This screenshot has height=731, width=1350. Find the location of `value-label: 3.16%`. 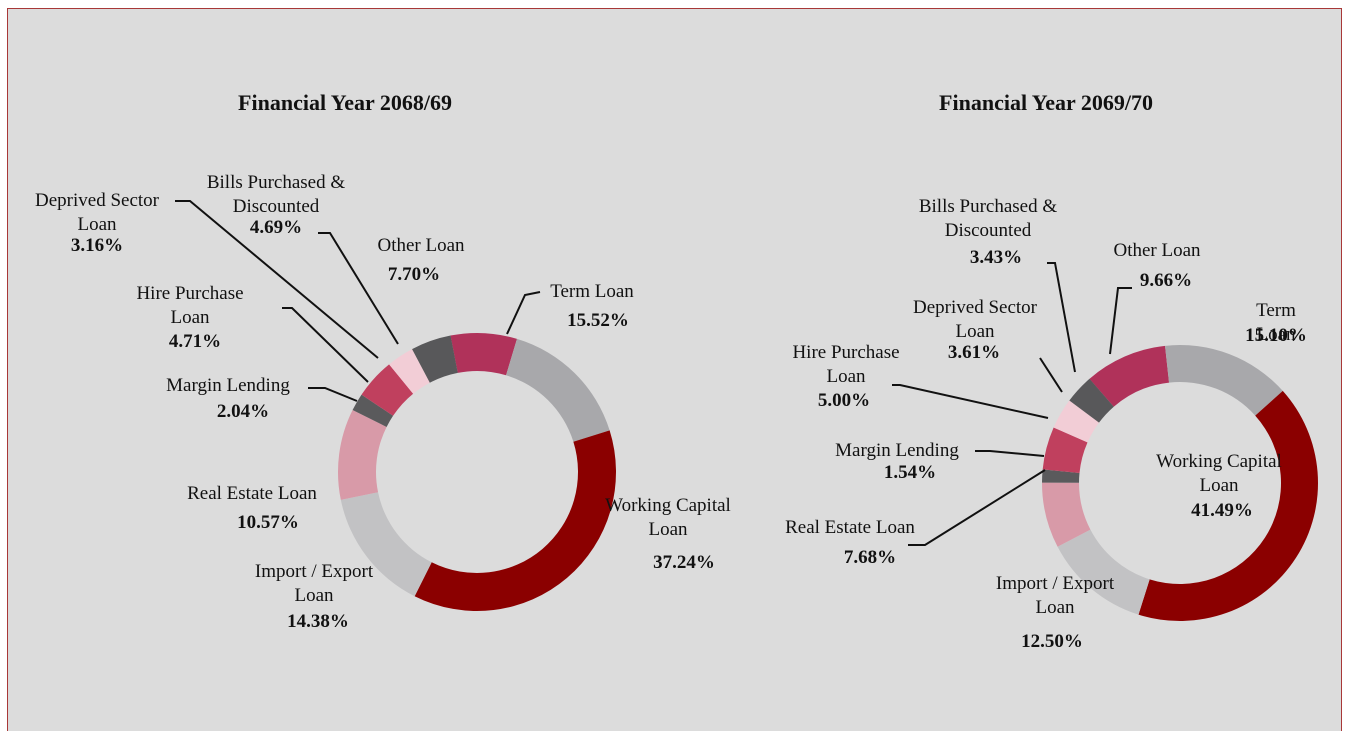

value-label: 3.16% is located at coordinates (97, 245).